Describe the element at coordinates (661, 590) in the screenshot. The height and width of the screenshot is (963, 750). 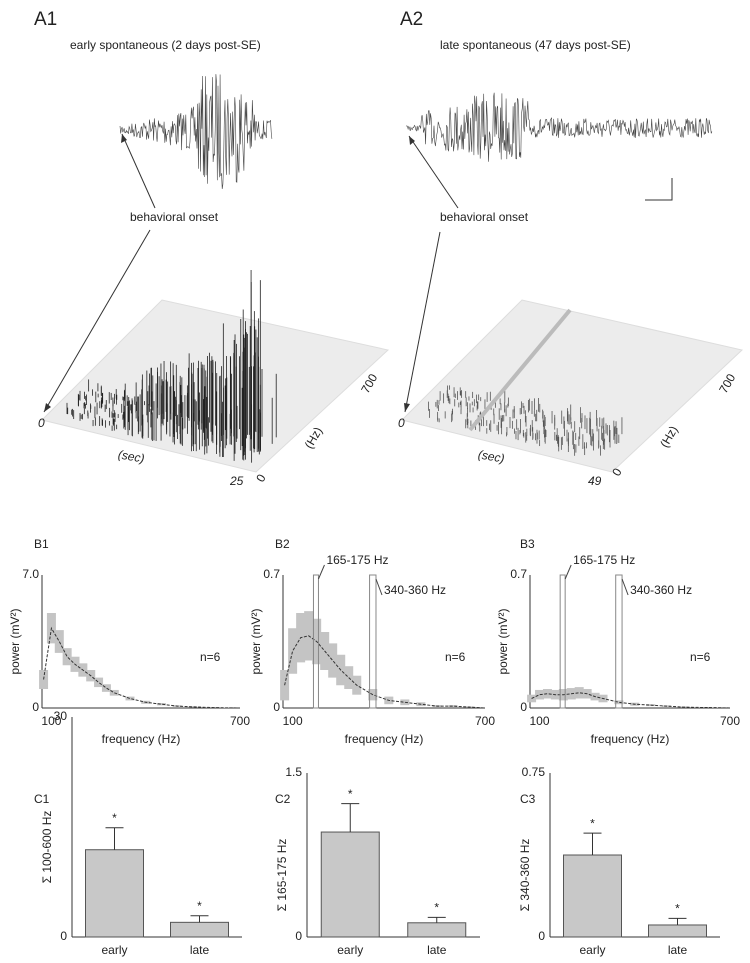
I see `band-label: 340-360 Hz` at that location.